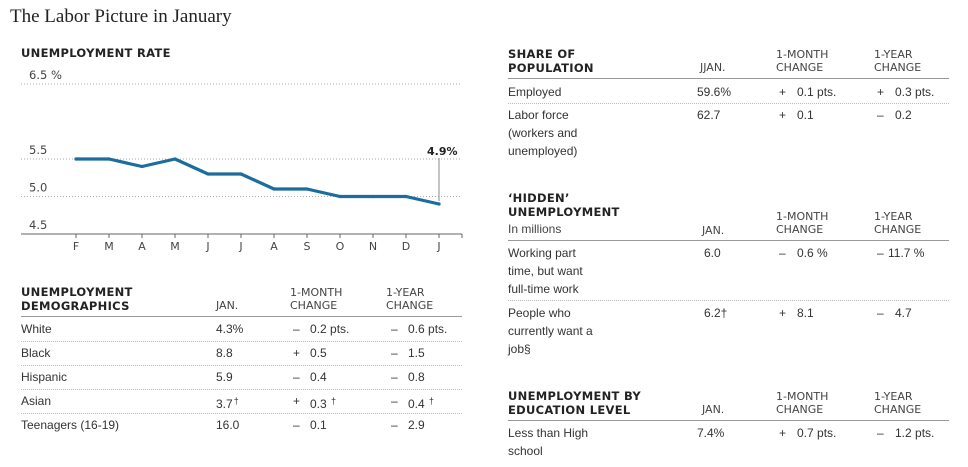  I want to click on share-header-1year: 1-YEAR CHANGE, so click(898, 61).